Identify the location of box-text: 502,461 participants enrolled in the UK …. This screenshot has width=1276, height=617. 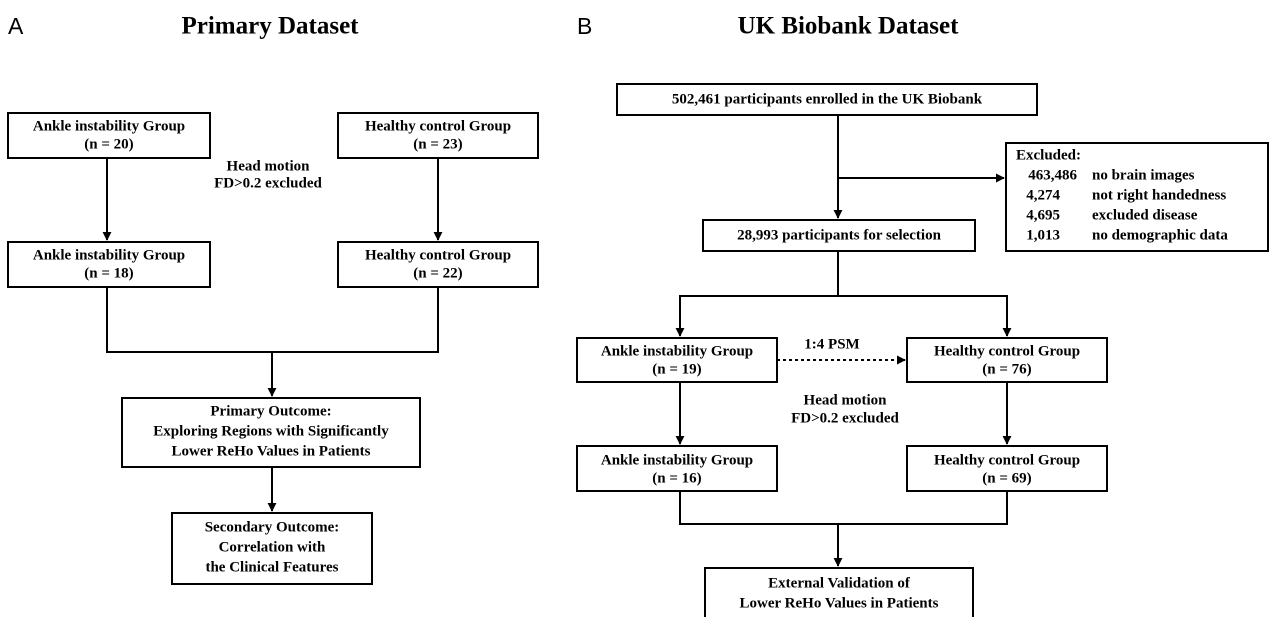
(827, 99).